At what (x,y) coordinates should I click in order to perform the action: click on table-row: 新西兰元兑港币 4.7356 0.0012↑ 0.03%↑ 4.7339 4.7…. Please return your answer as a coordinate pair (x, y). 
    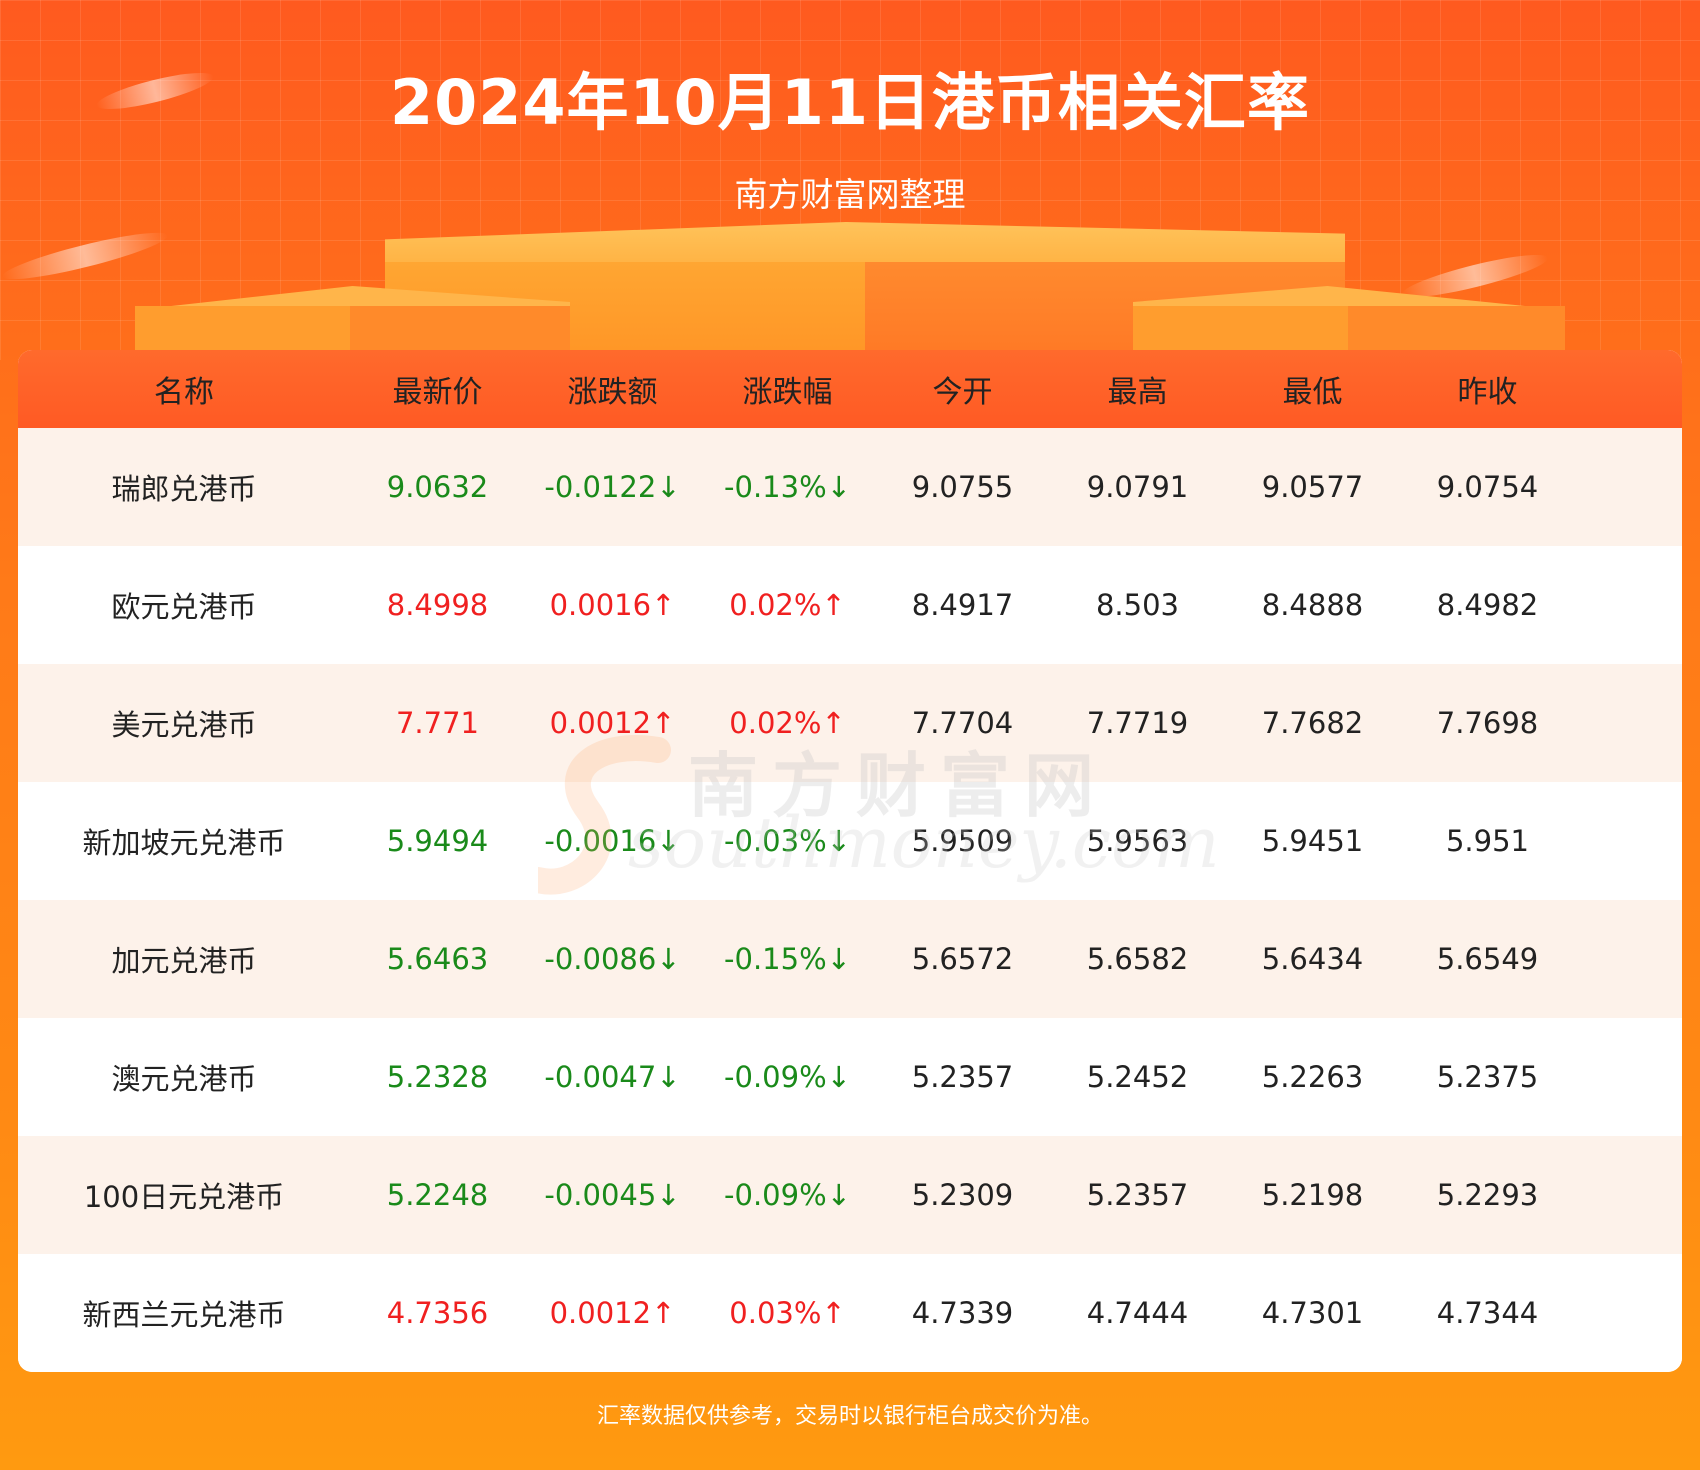
    Looking at the image, I should click on (850, 1313).